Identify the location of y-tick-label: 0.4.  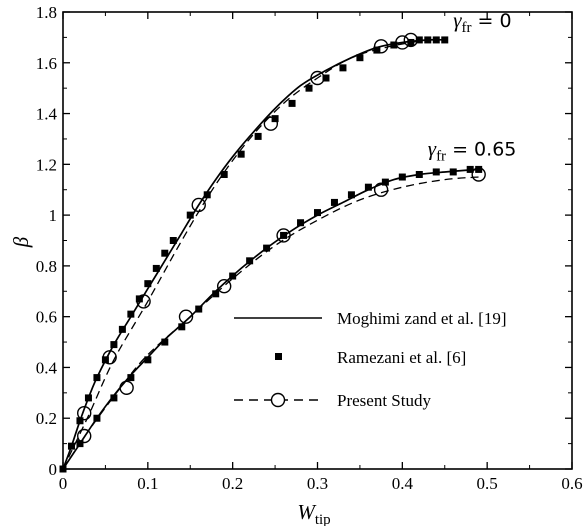
(47, 367).